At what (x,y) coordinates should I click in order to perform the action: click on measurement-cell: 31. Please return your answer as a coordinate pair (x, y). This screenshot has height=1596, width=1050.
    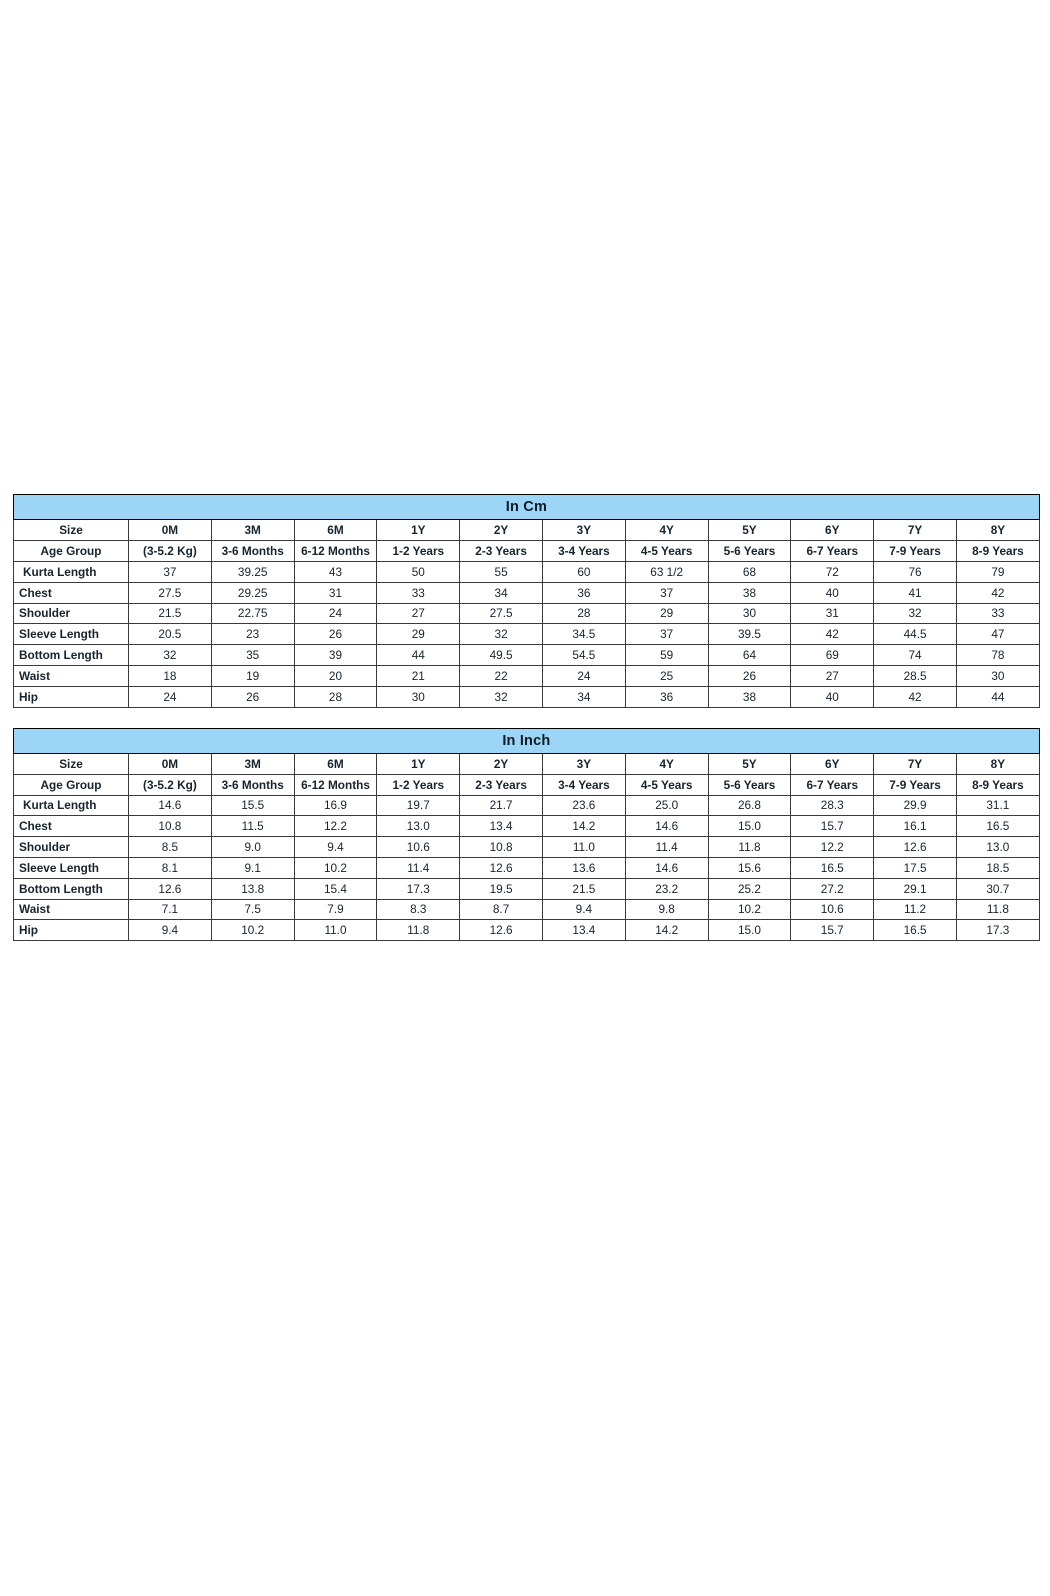
    Looking at the image, I should click on (335, 592).